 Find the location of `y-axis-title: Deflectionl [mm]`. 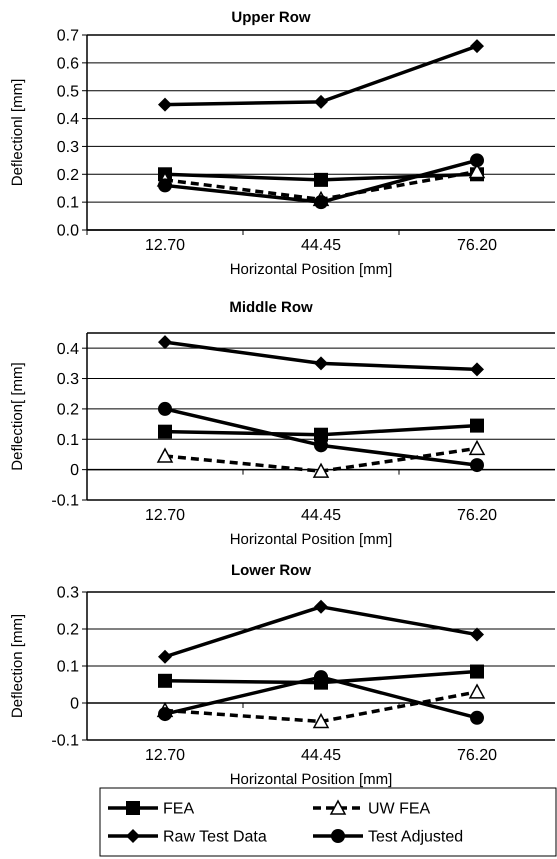

y-axis-title: Deflectionl [mm] is located at coordinates (17, 132).